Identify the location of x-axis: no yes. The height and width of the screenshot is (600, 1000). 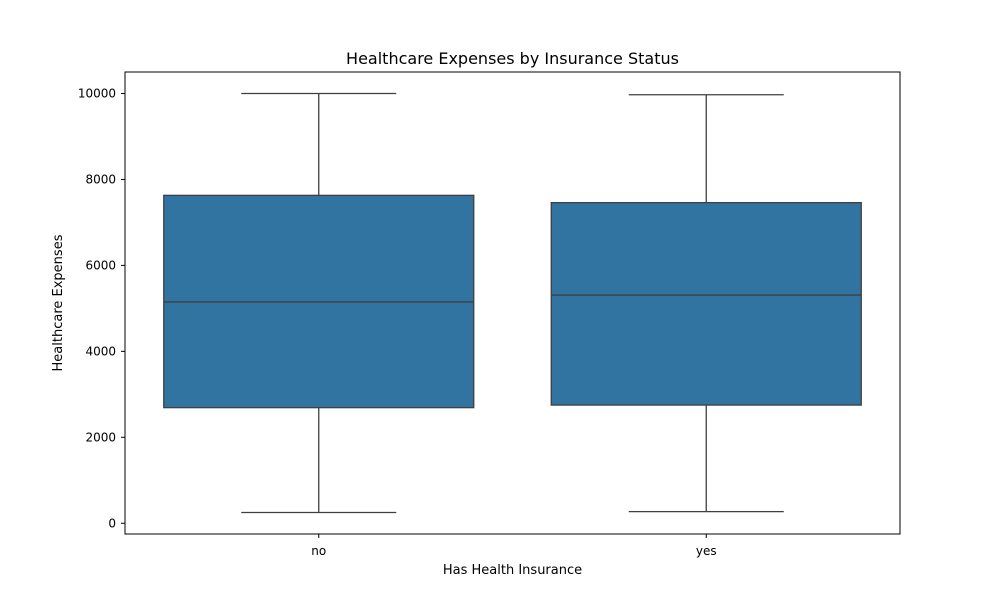
(514, 546).